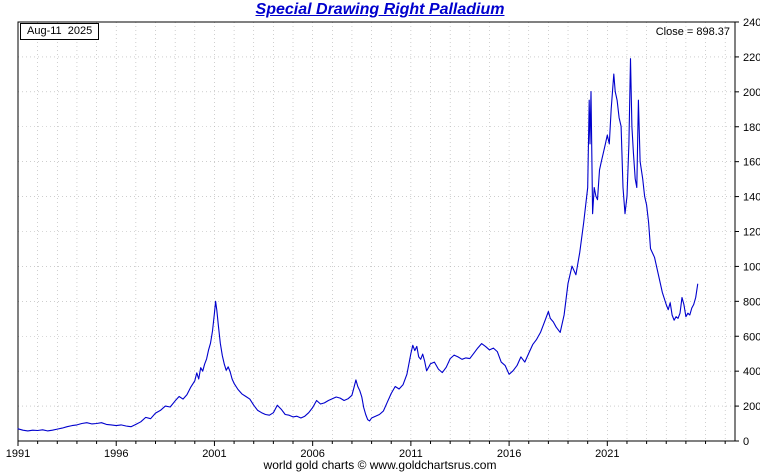 The image size is (760, 475). I want to click on svg-text: 600, so click(751, 337).